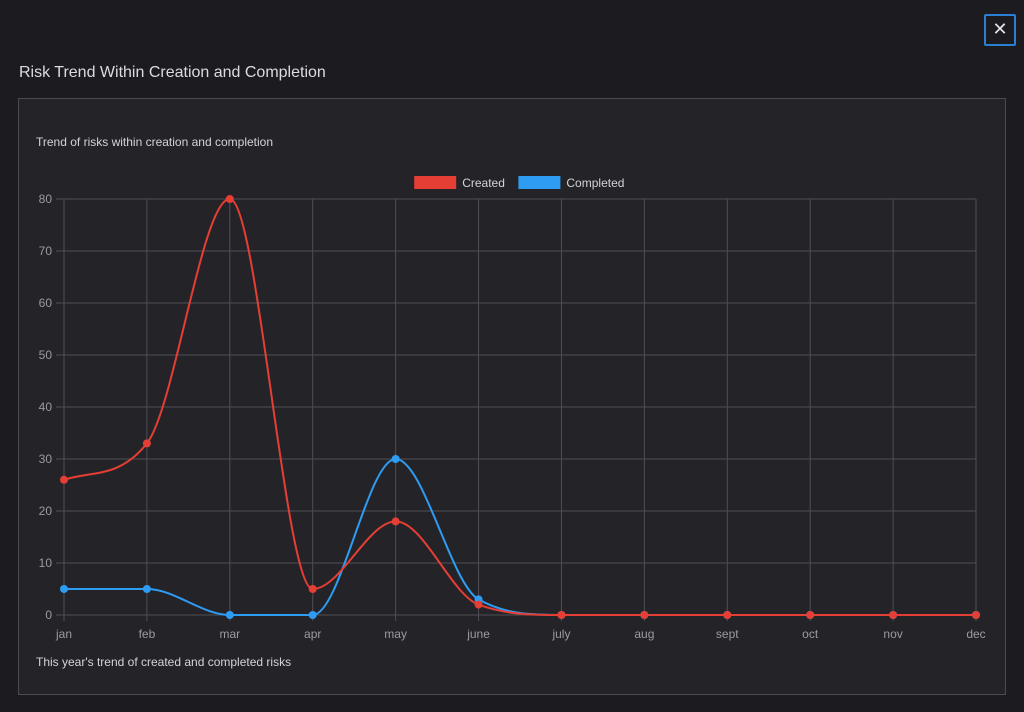  What do you see at coordinates (435, 182) in the screenshot?
I see `legend-swatch-created` at bounding box center [435, 182].